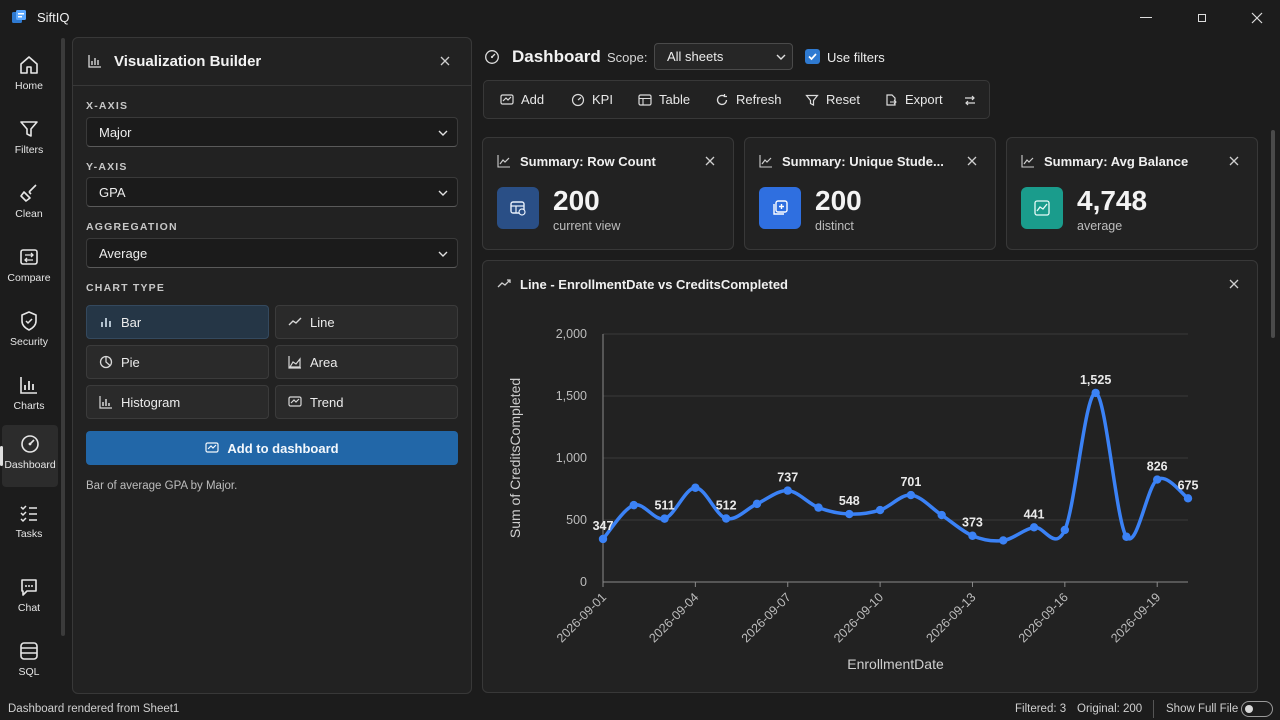 This screenshot has height=720, width=1280. Describe the element at coordinates (29, 406) in the screenshot. I see `nav-label: Charts` at that location.